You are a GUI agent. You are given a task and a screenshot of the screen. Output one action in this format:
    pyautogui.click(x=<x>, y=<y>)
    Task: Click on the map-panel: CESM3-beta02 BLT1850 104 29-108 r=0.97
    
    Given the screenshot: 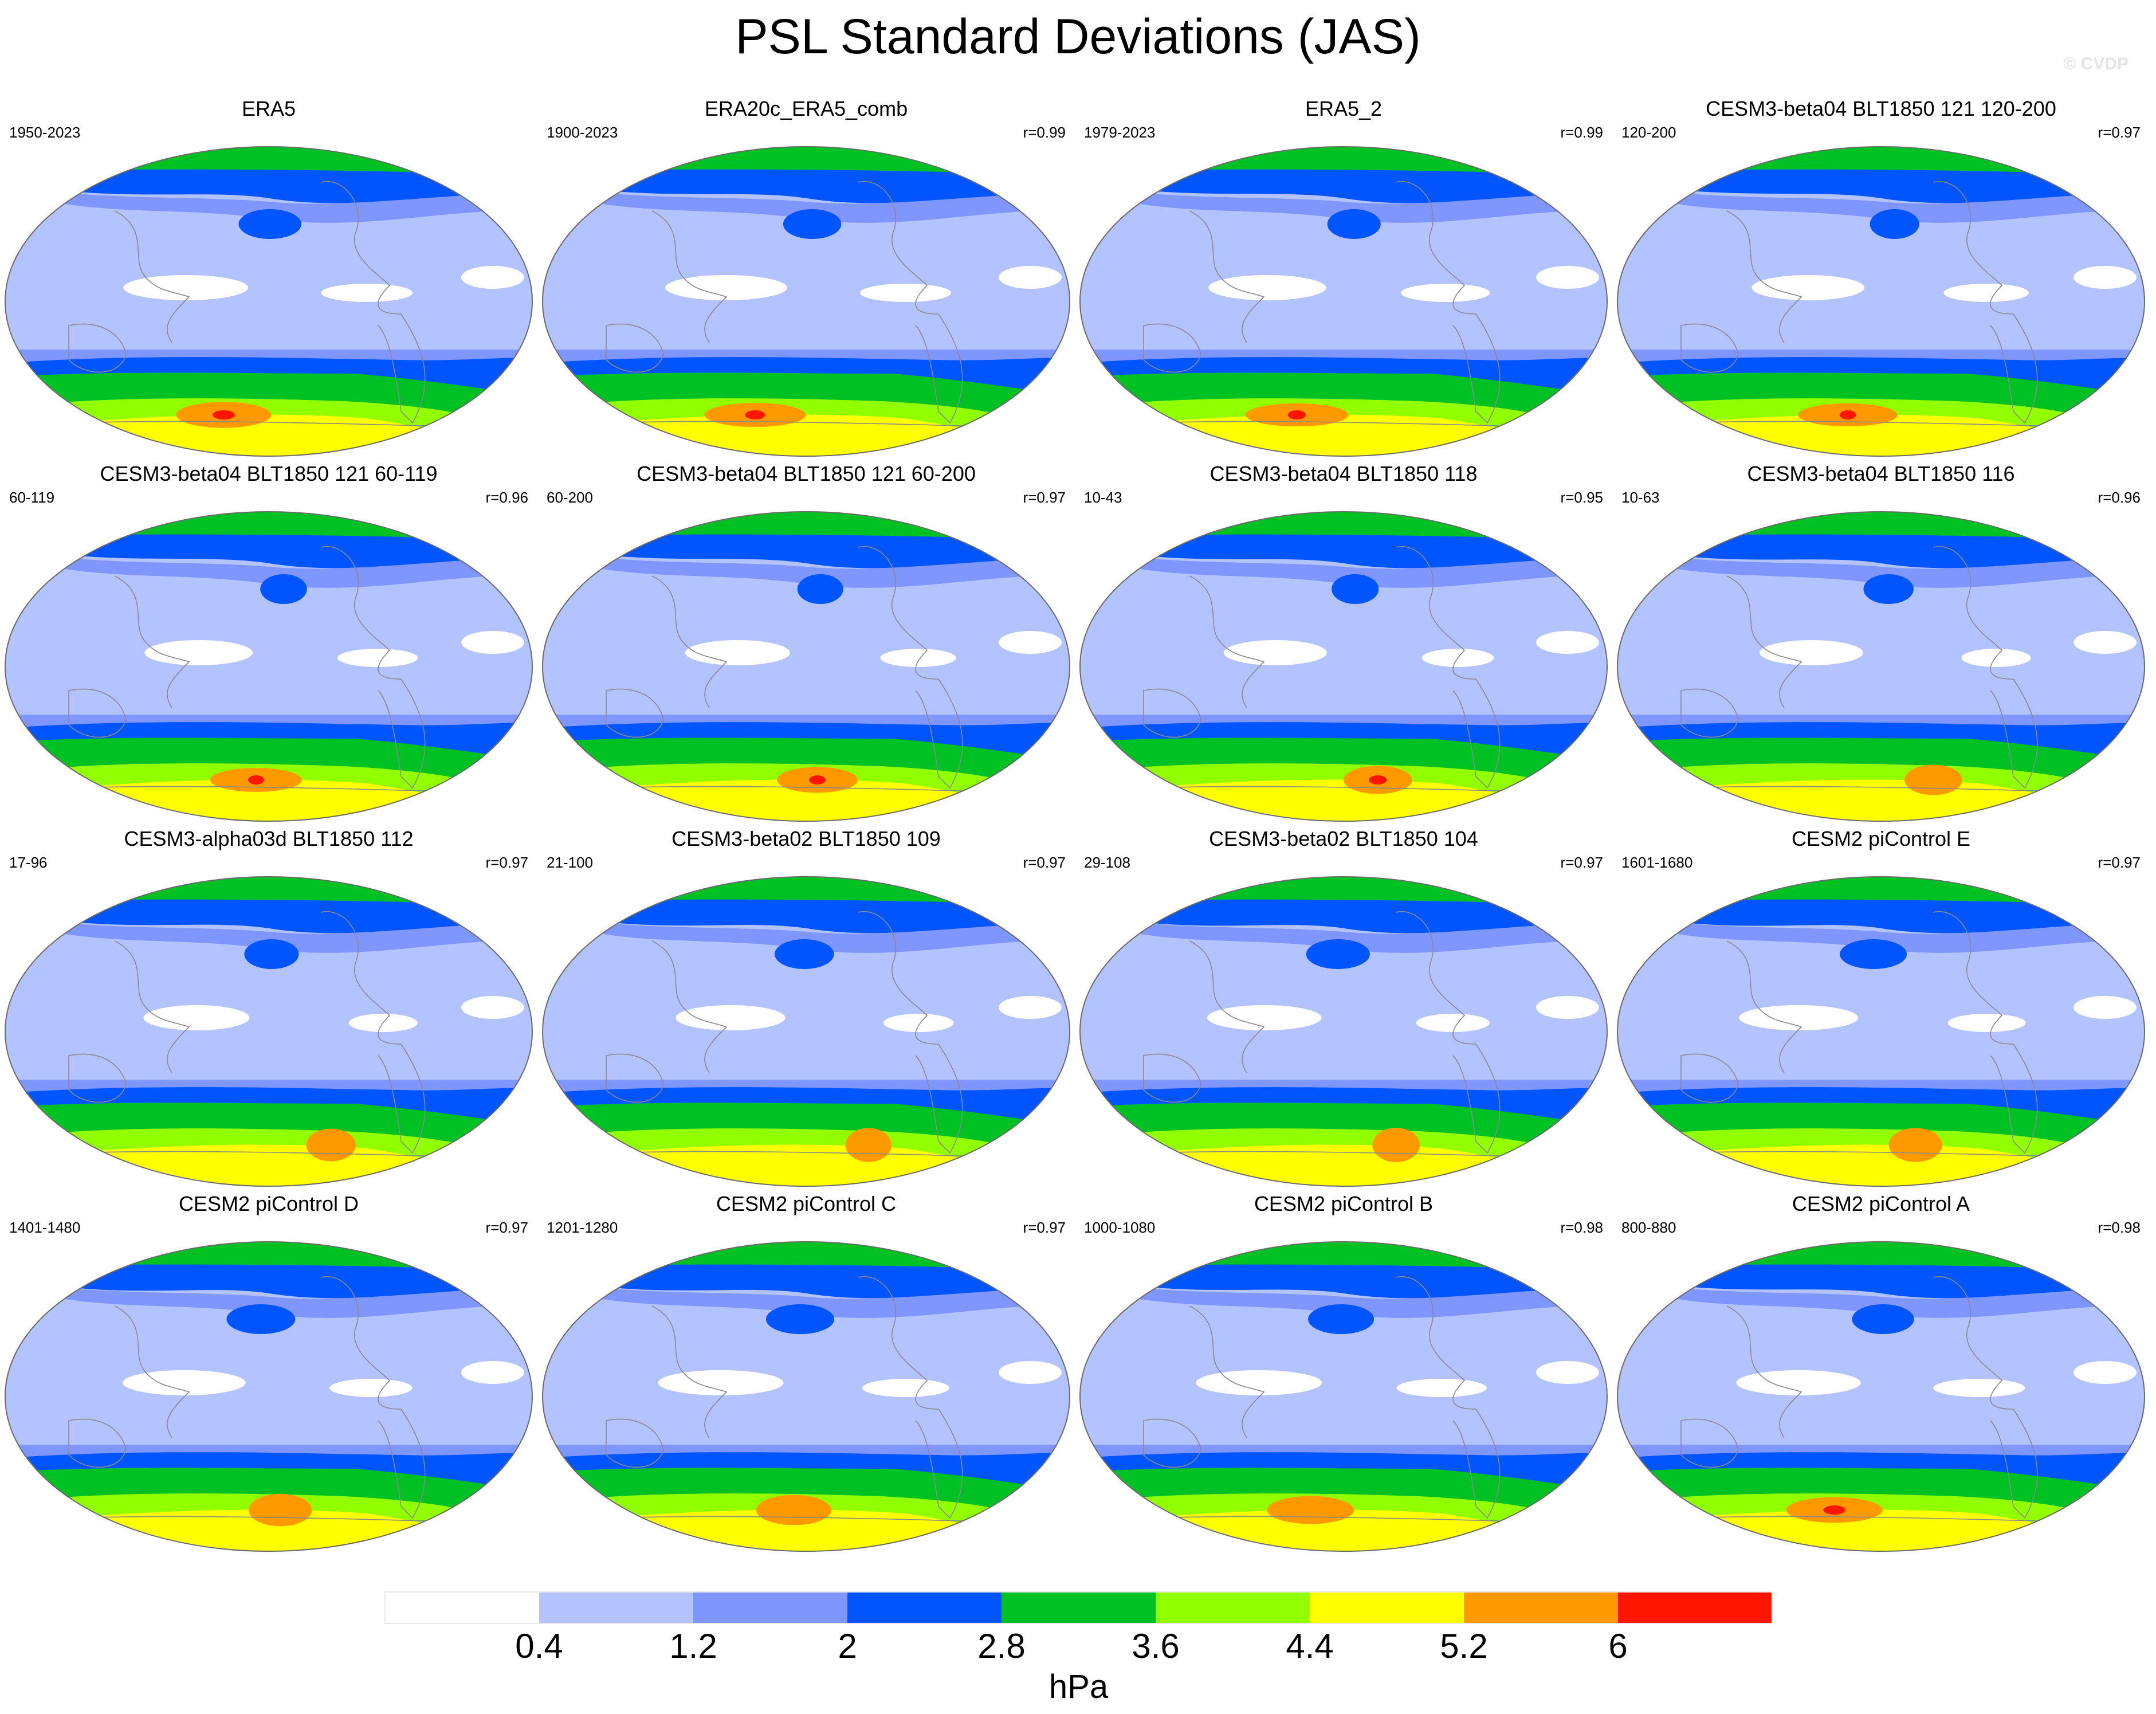 What is the action you would take?
    pyautogui.click(x=1343, y=1008)
    